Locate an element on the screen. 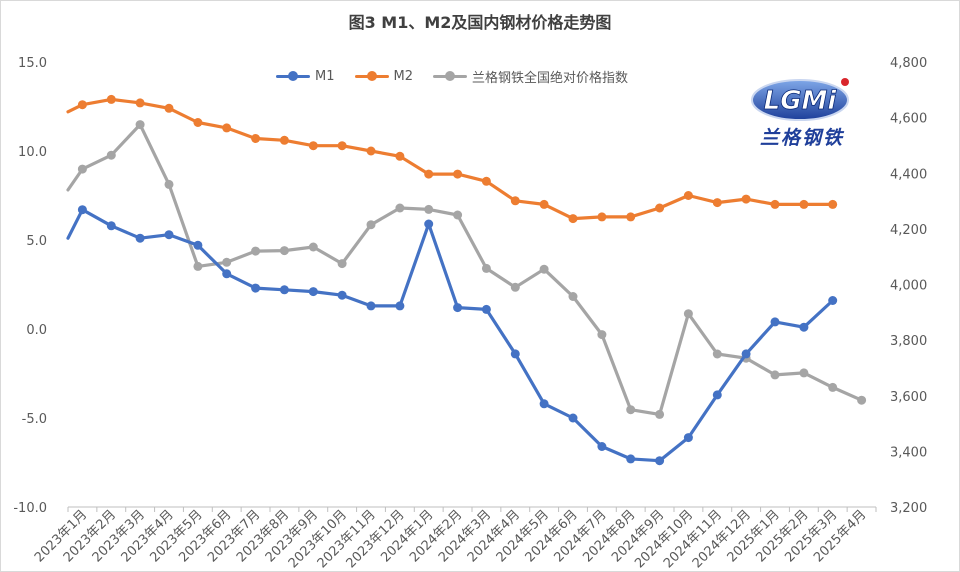 The height and width of the screenshot is (572, 960). legend-swatch-m2 is located at coordinates (371, 76).